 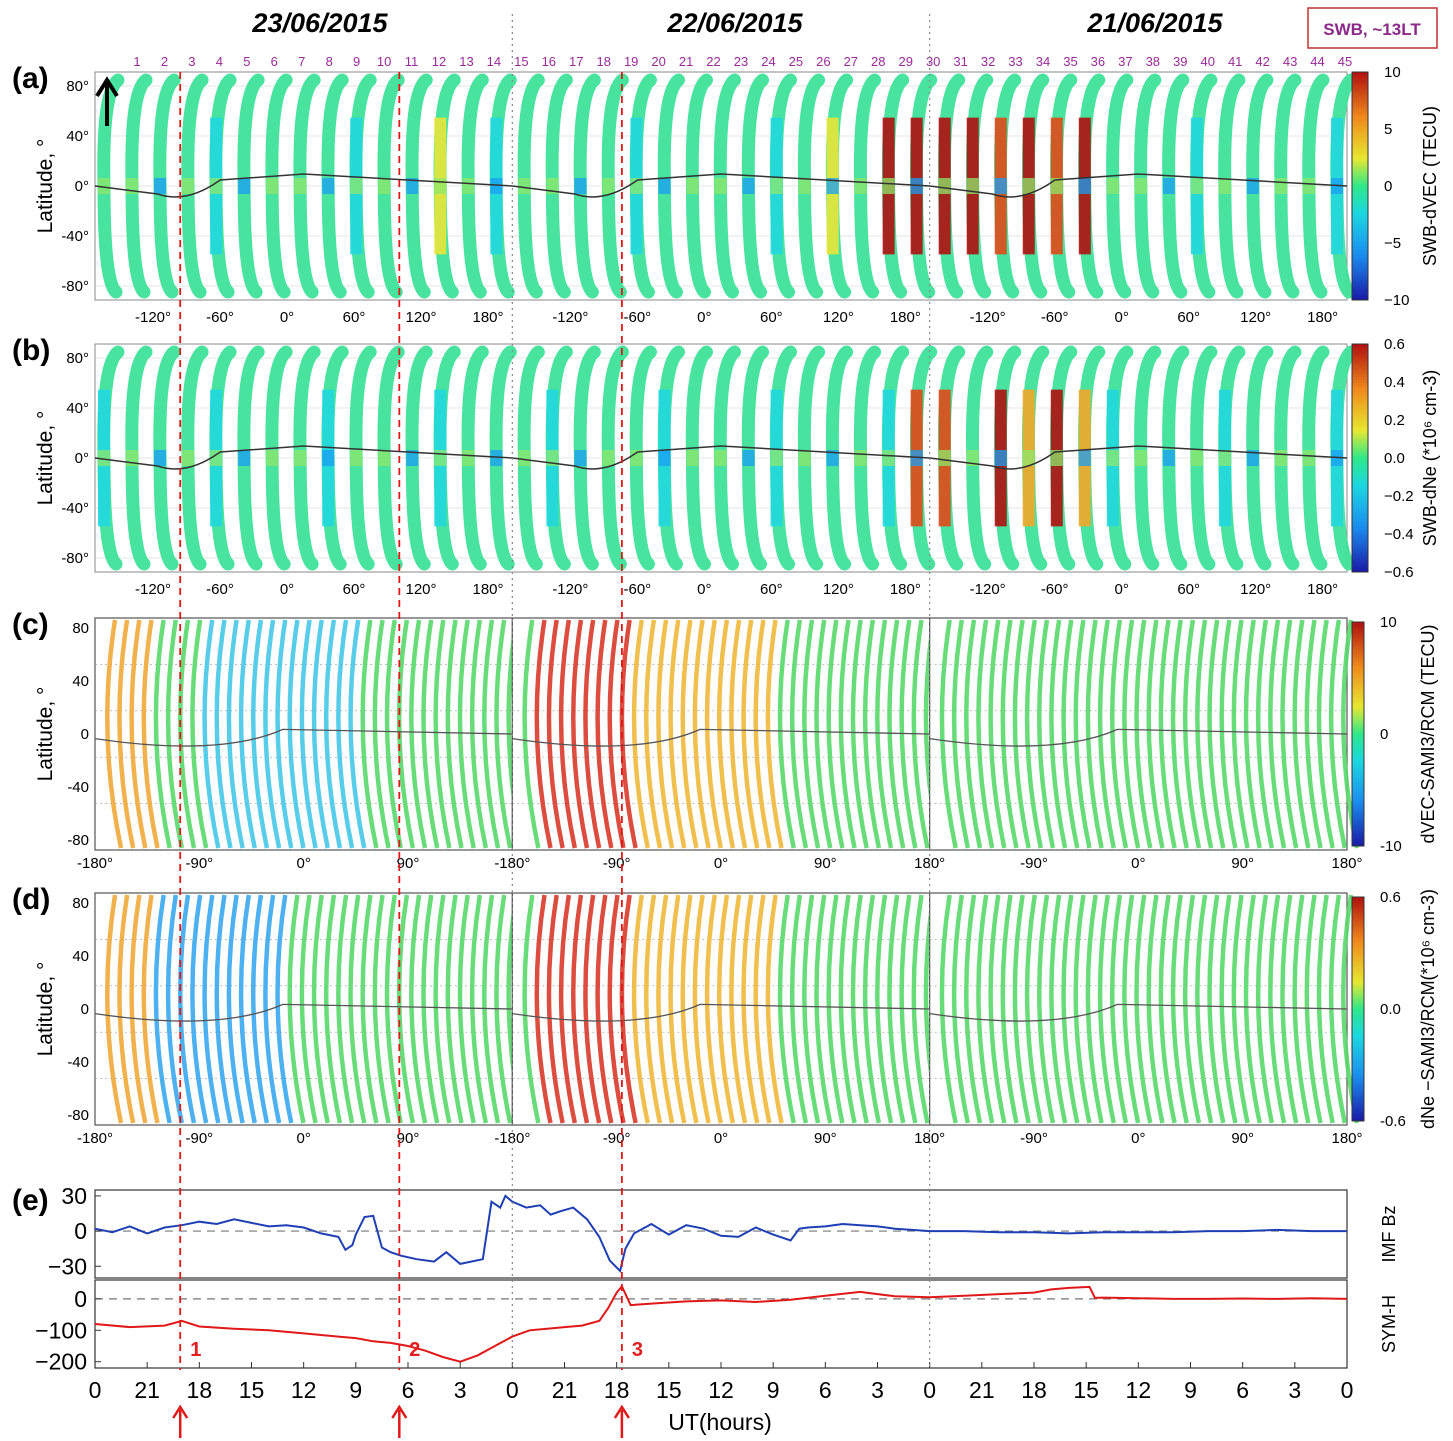 What do you see at coordinates (1394, 420) in the screenshot?
I see `colorbar-tick: 0.2` at bounding box center [1394, 420].